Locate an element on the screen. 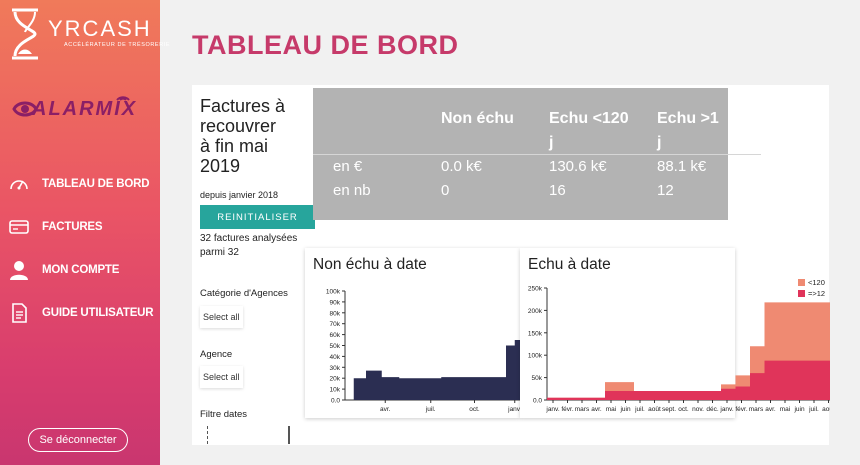 The width and height of the screenshot is (860, 465). y-tick-label: 20k is located at coordinates (335, 379).